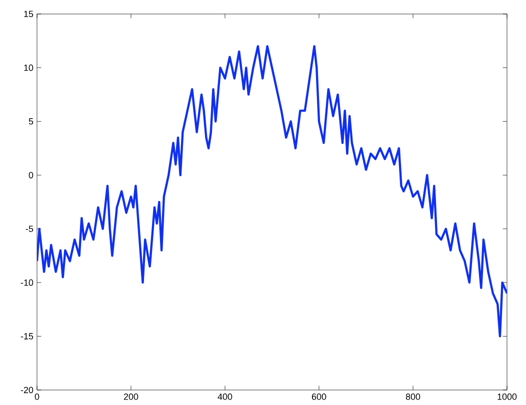 This screenshot has height=405, width=526. I want to click on y-tick-label: 5, so click(31, 121).